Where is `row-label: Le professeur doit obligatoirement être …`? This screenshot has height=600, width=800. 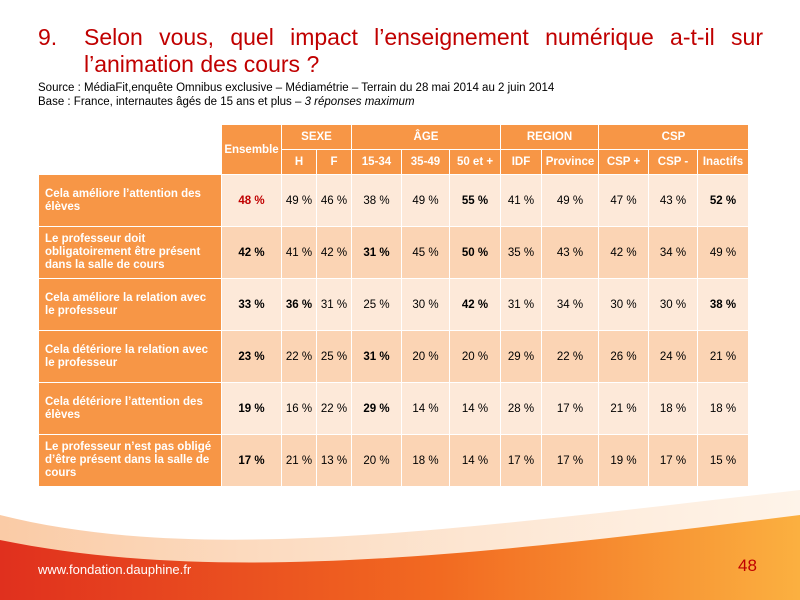 row-label: Le professeur doit obligatoirement être … is located at coordinates (130, 252).